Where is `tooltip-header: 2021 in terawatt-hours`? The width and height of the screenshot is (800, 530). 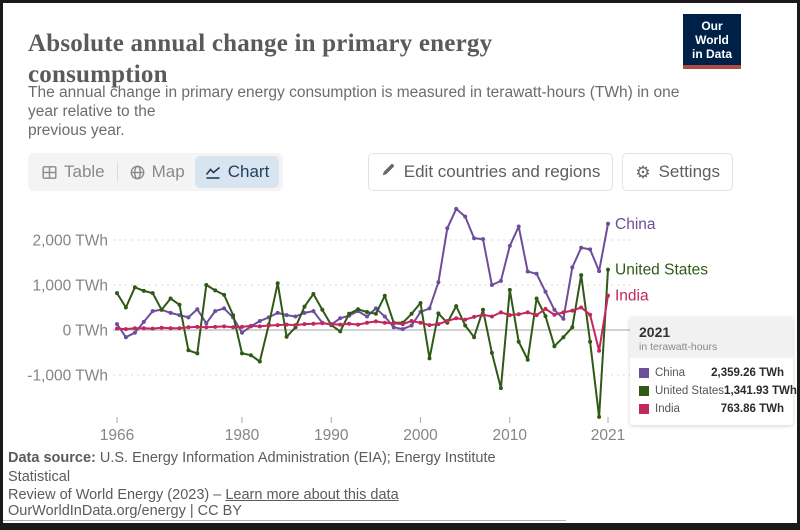 tooltip-header: 2021 in terawatt-hours is located at coordinates (711, 337).